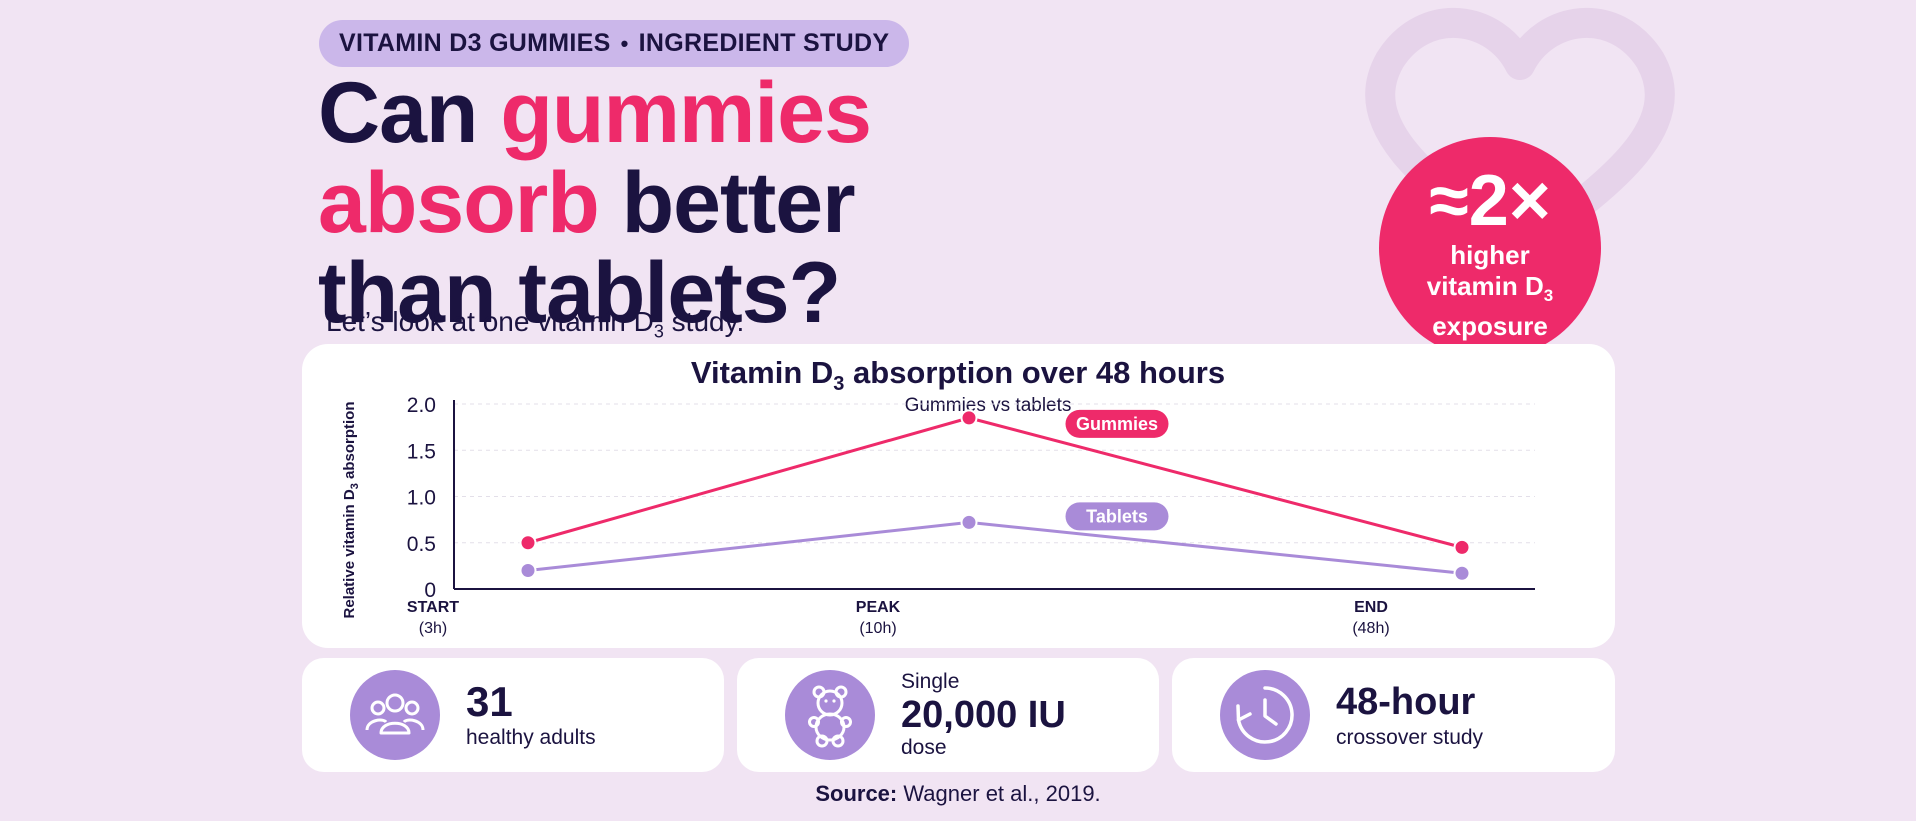 The height and width of the screenshot is (821, 1916). Describe the element at coordinates (459, 203) in the screenshot. I see `title-word-absorb: absorb` at that location.